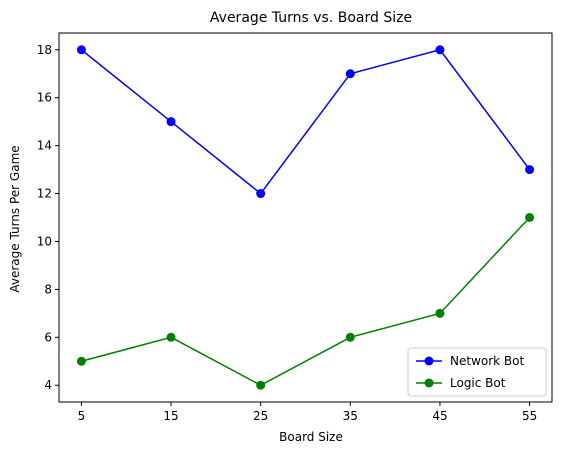  What do you see at coordinates (15, 218) in the screenshot?
I see `y-axis-title: Average Turns Per Game` at bounding box center [15, 218].